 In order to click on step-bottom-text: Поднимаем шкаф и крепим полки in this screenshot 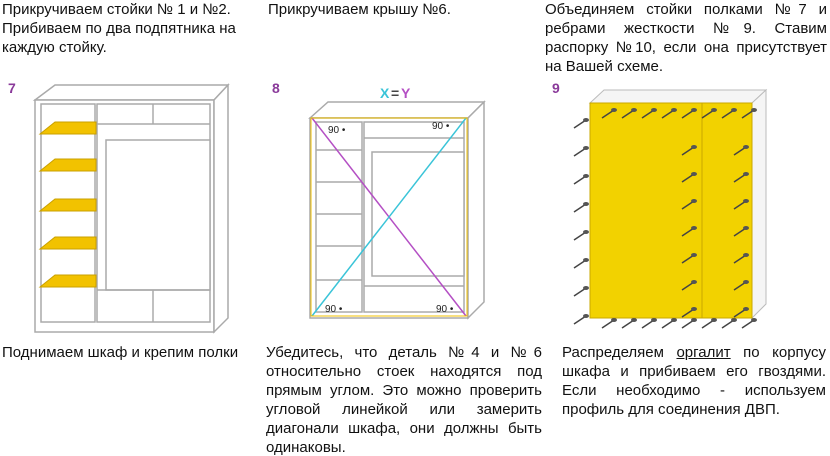, I will do `click(120, 352)`.